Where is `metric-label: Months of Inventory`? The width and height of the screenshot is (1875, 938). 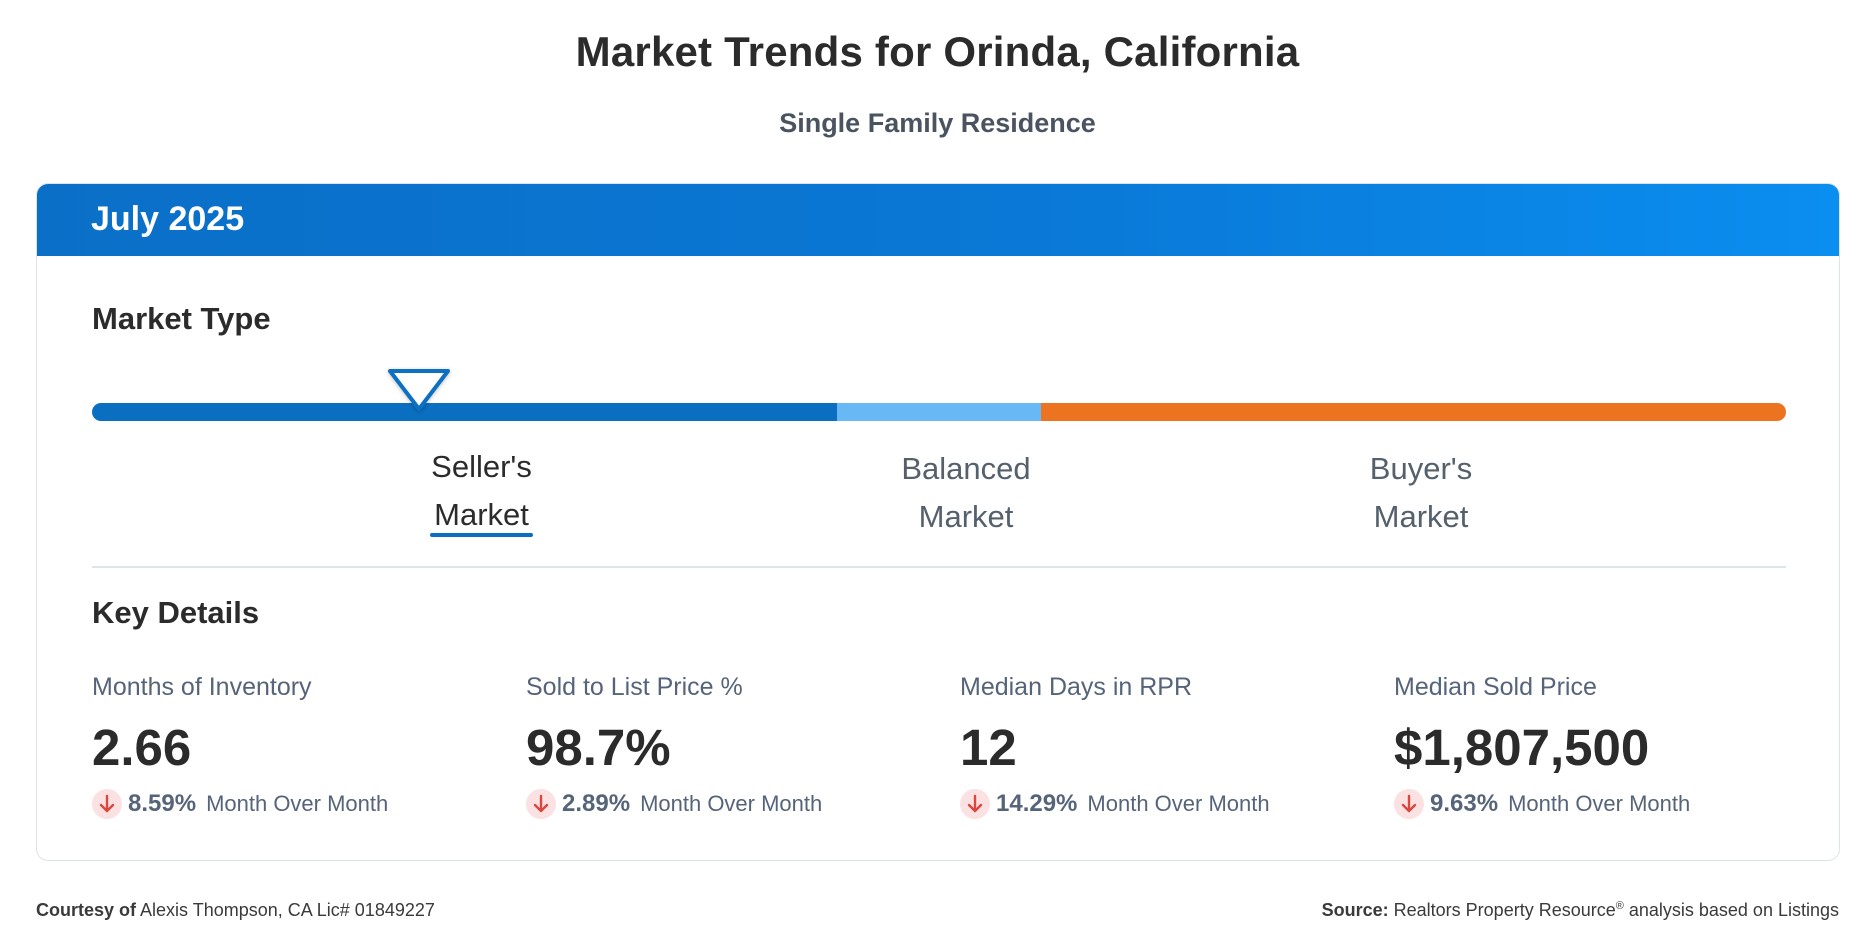 metric-label: Months of Inventory is located at coordinates (202, 687).